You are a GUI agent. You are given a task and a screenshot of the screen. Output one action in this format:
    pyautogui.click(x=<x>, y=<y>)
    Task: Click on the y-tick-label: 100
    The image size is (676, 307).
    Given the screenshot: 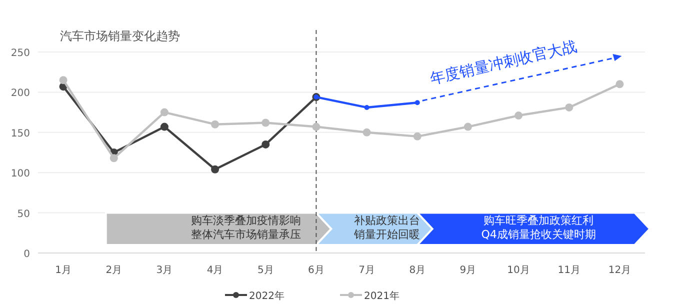 What is the action you would take?
    pyautogui.click(x=20, y=174)
    